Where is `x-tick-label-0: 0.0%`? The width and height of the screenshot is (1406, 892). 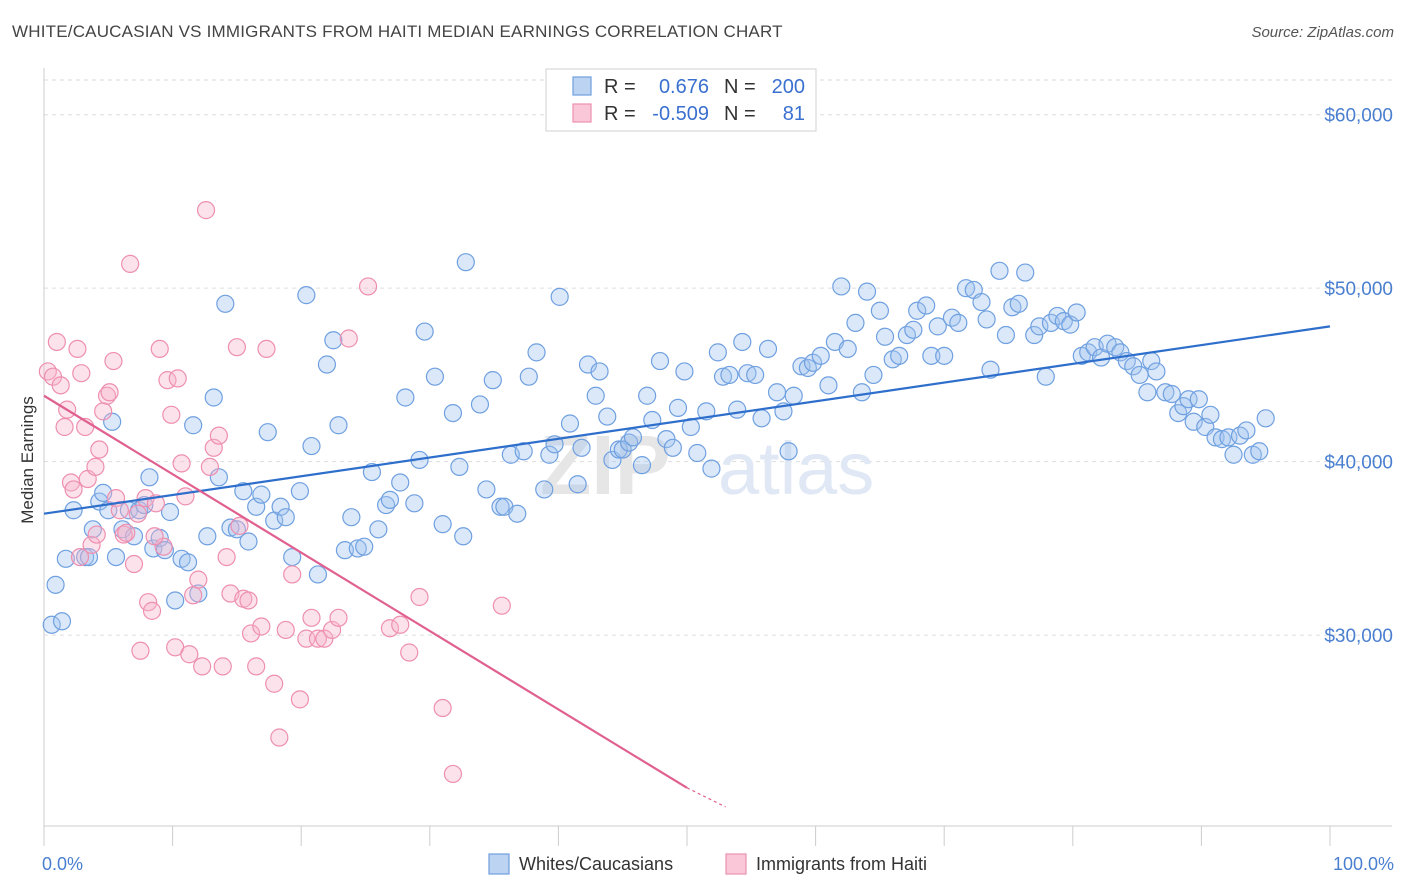
x-tick-label-0: 0.0% is located at coordinates (62, 864).